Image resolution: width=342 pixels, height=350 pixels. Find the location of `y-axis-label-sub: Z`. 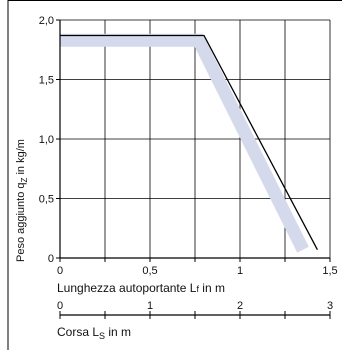

y-axis-label-sub: Z is located at coordinates (24, 179).